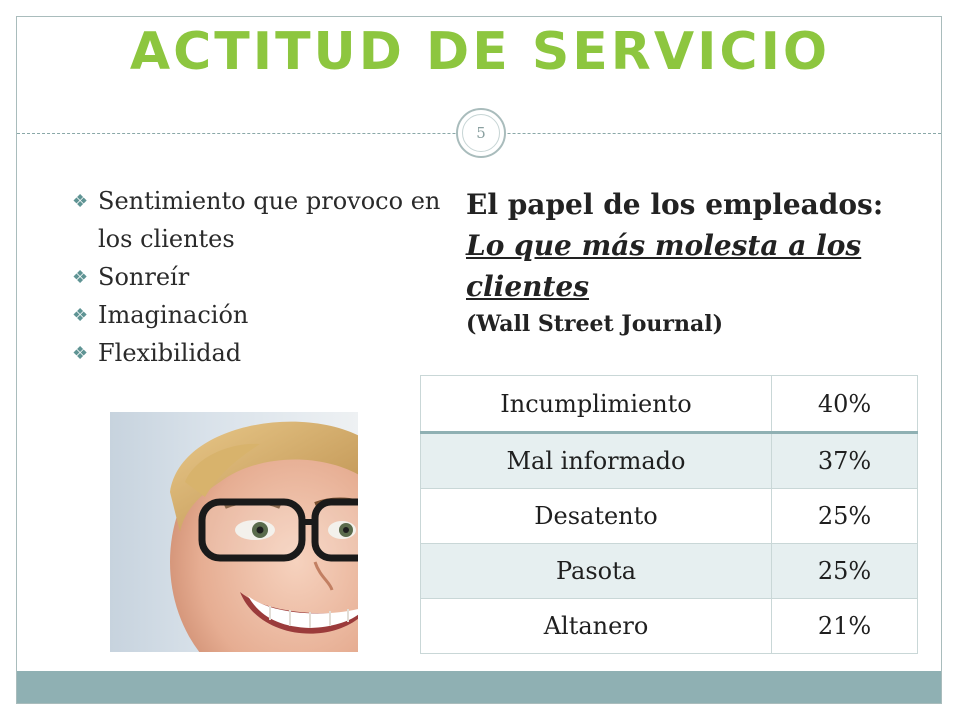 The width and height of the screenshot is (960, 720). I want to click on headline-lead: El papel de los empleados:, so click(675, 204).